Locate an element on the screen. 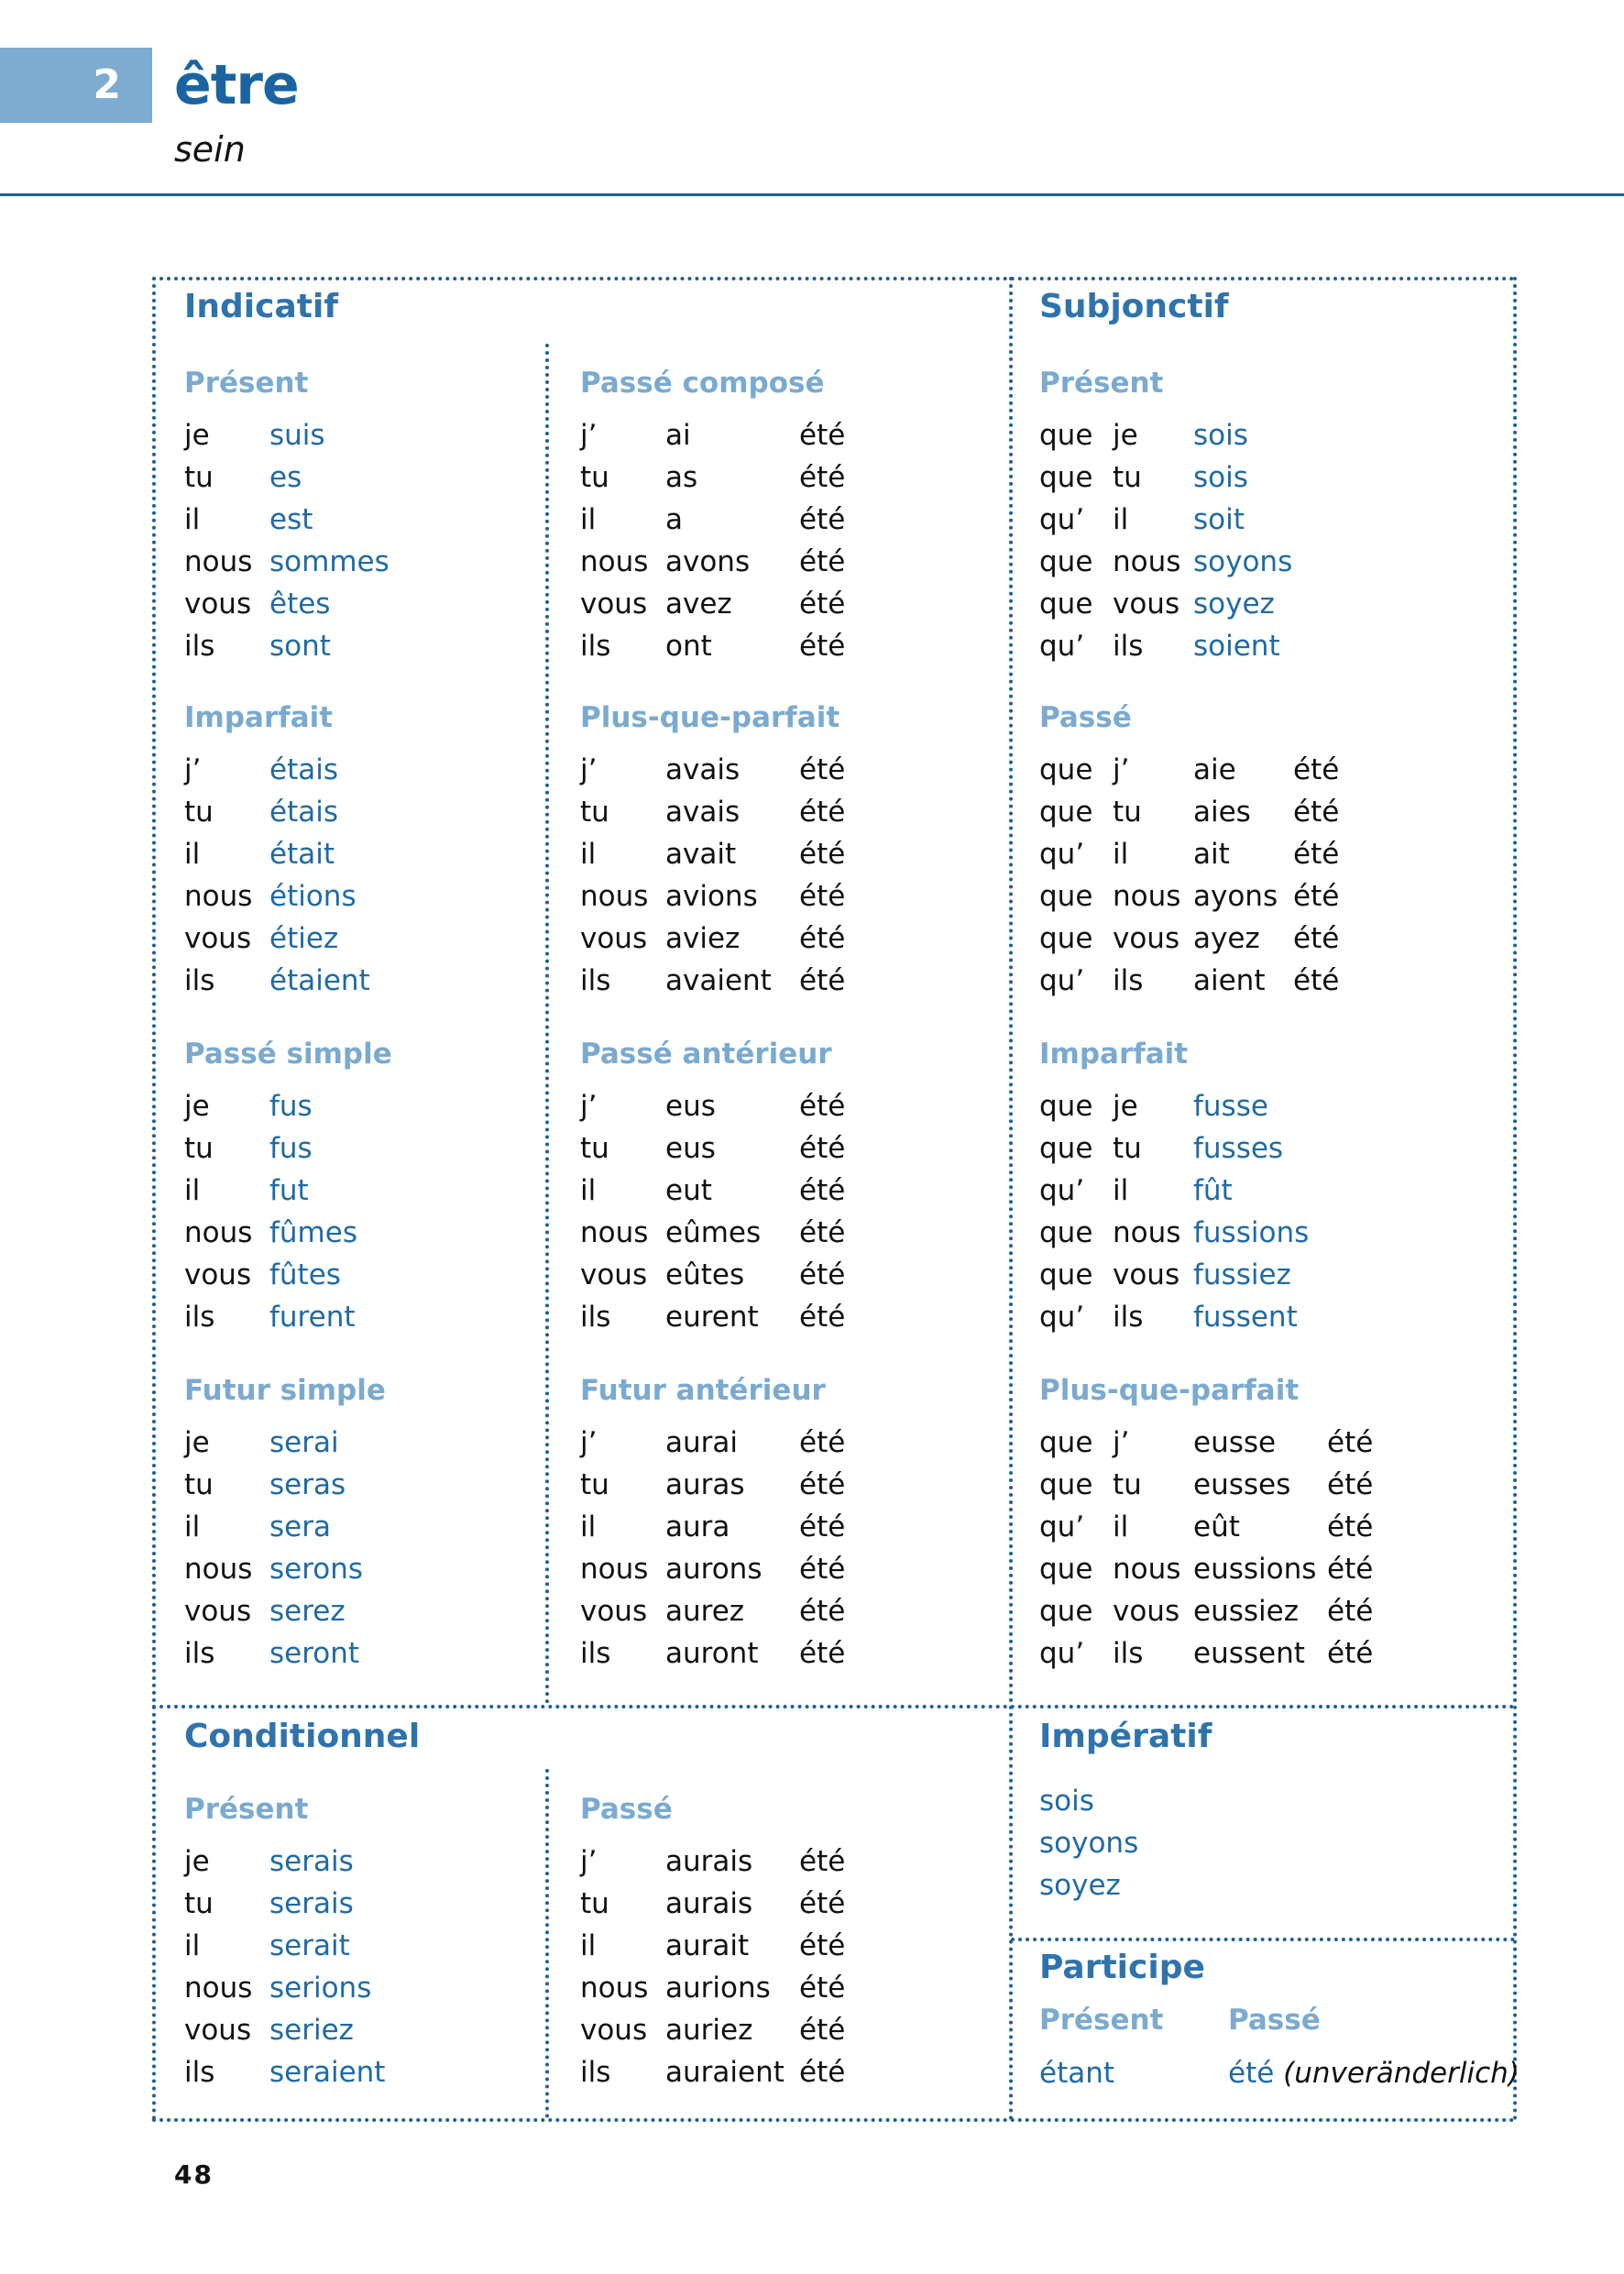  conjugation-cell: eût is located at coordinates (1216, 1527).